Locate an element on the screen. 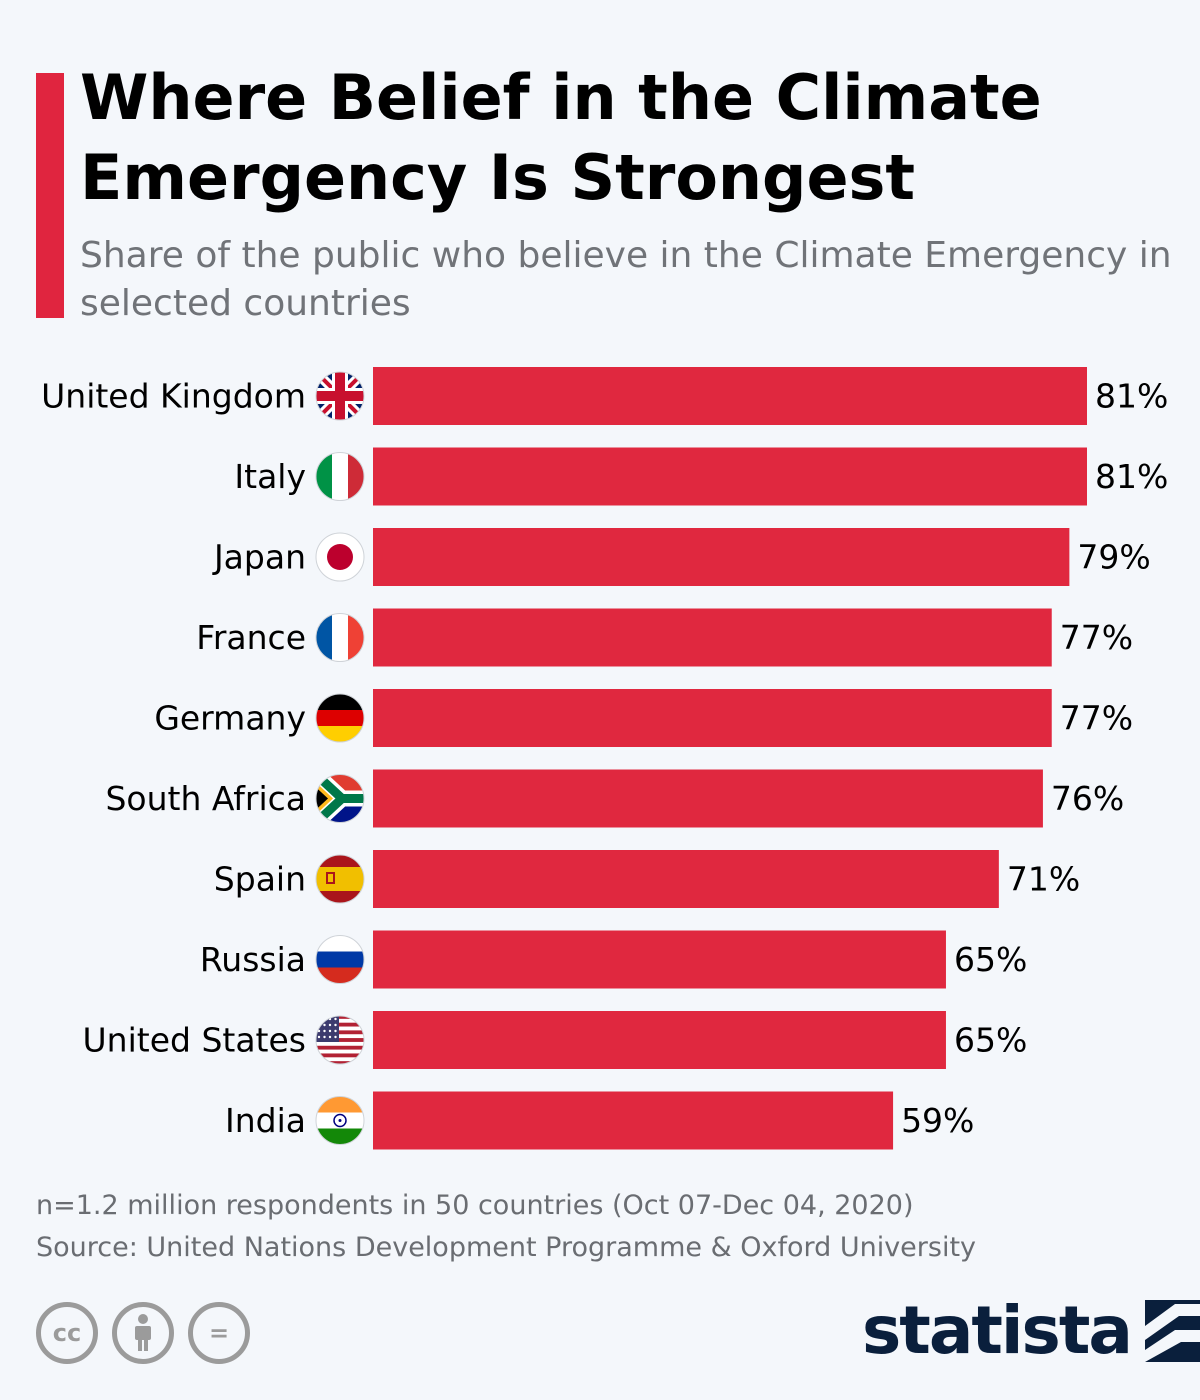 Image resolution: width=1200 pixels, height=1400 pixels. category-label: Germany is located at coordinates (230, 718).